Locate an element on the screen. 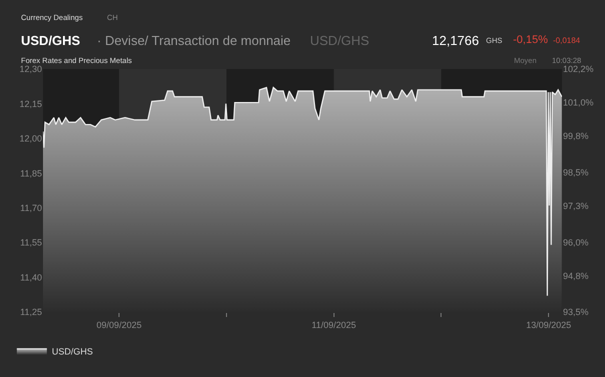 The width and height of the screenshot is (605, 377). y2-tick-label: 98,5% is located at coordinates (576, 172).